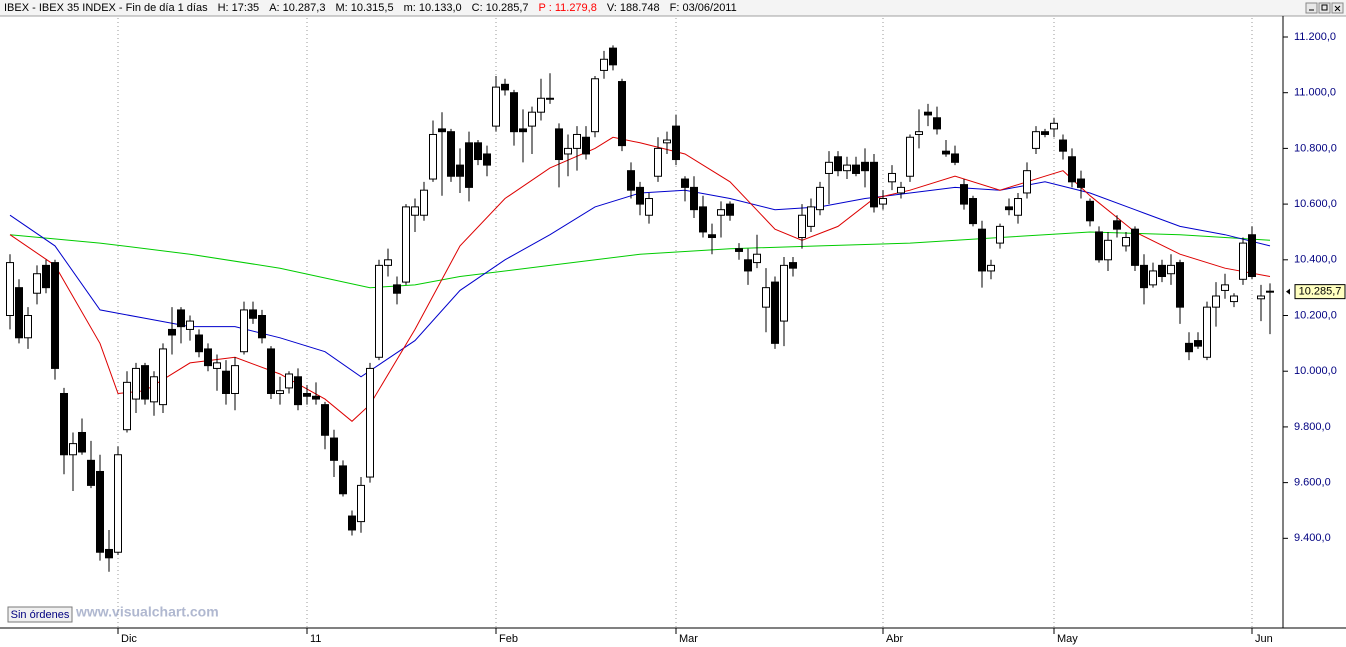  I want to click on minimize-button, so click(1311, 8).